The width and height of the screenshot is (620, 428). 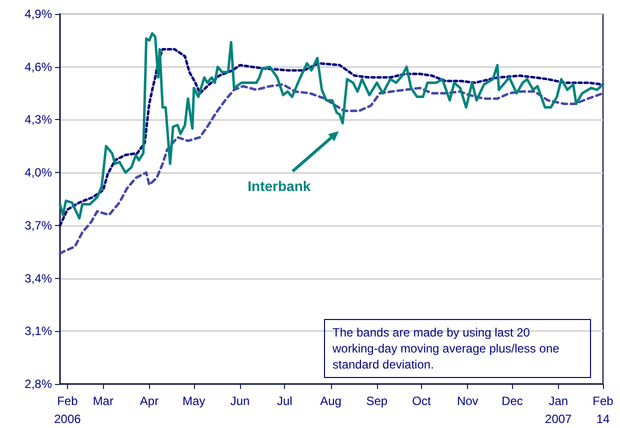 I want to click on x-tick-label: Feb 2006, so click(x=68, y=410).